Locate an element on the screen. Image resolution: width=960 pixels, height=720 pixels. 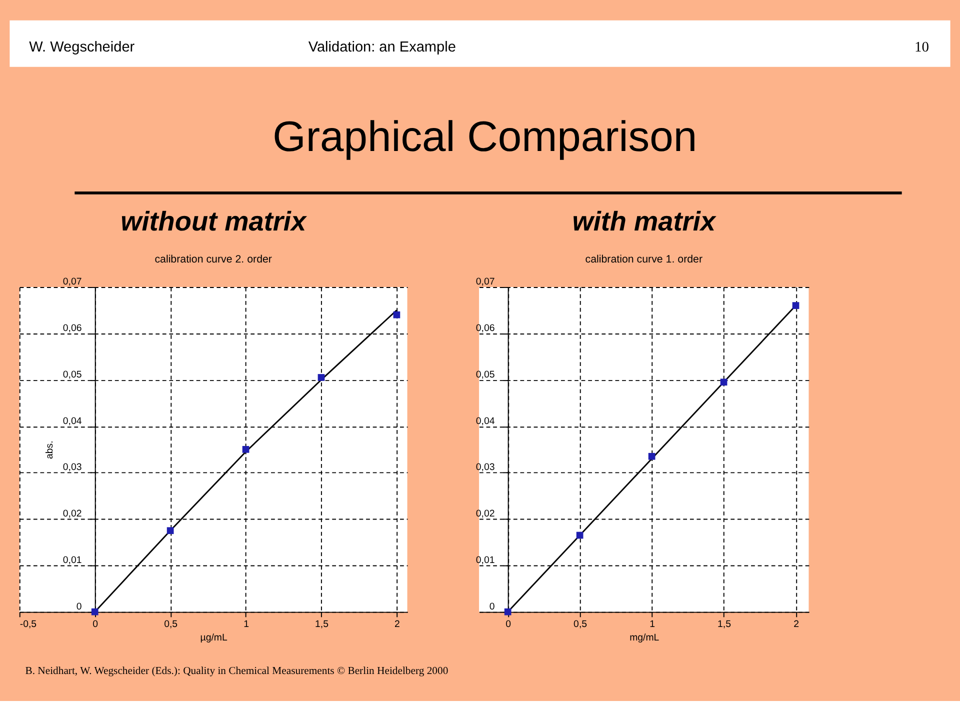
text: Validation: an Example is located at coordinates (382, 47).